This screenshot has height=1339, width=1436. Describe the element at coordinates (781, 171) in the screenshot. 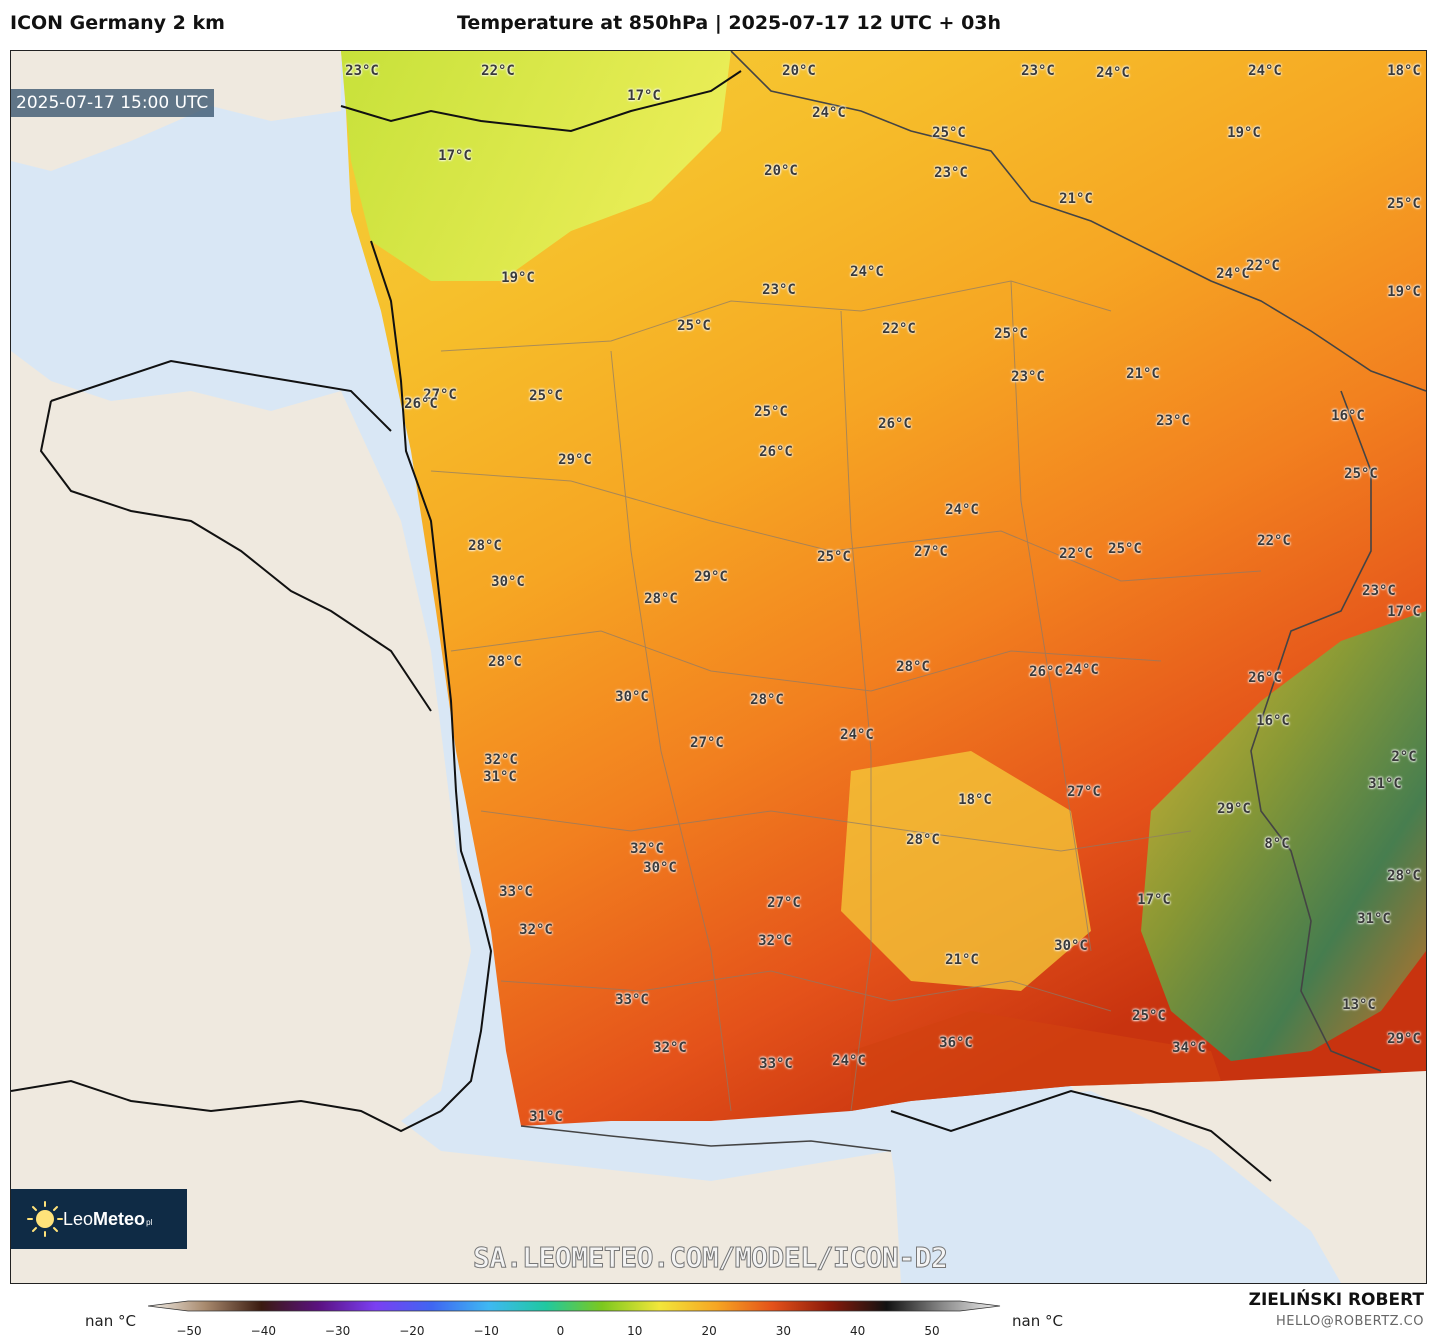

I see `temperature-label: 20°C` at that location.